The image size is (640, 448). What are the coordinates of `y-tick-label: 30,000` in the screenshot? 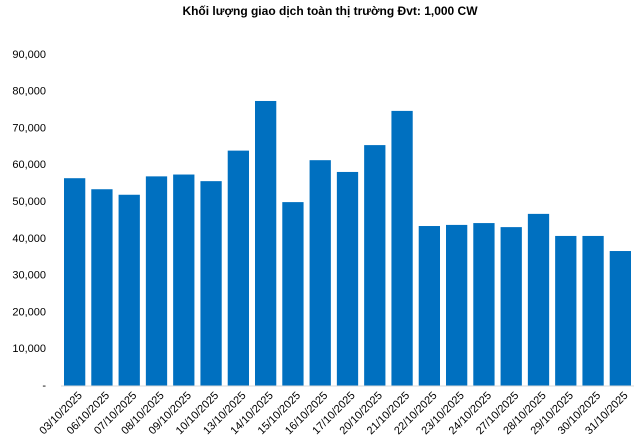 It's located at (29, 276).